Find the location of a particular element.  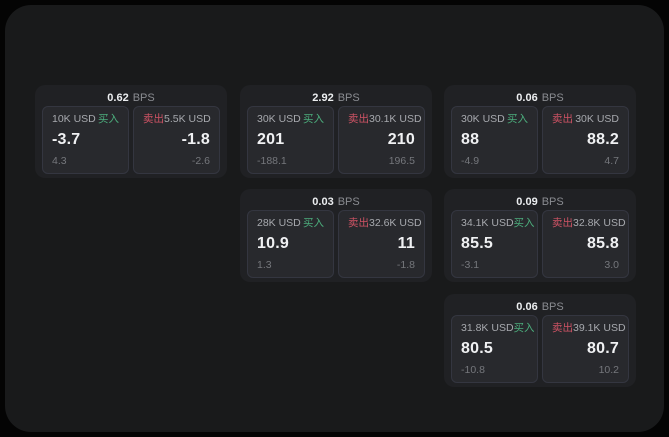

buy-change: -188.1 is located at coordinates (272, 161).